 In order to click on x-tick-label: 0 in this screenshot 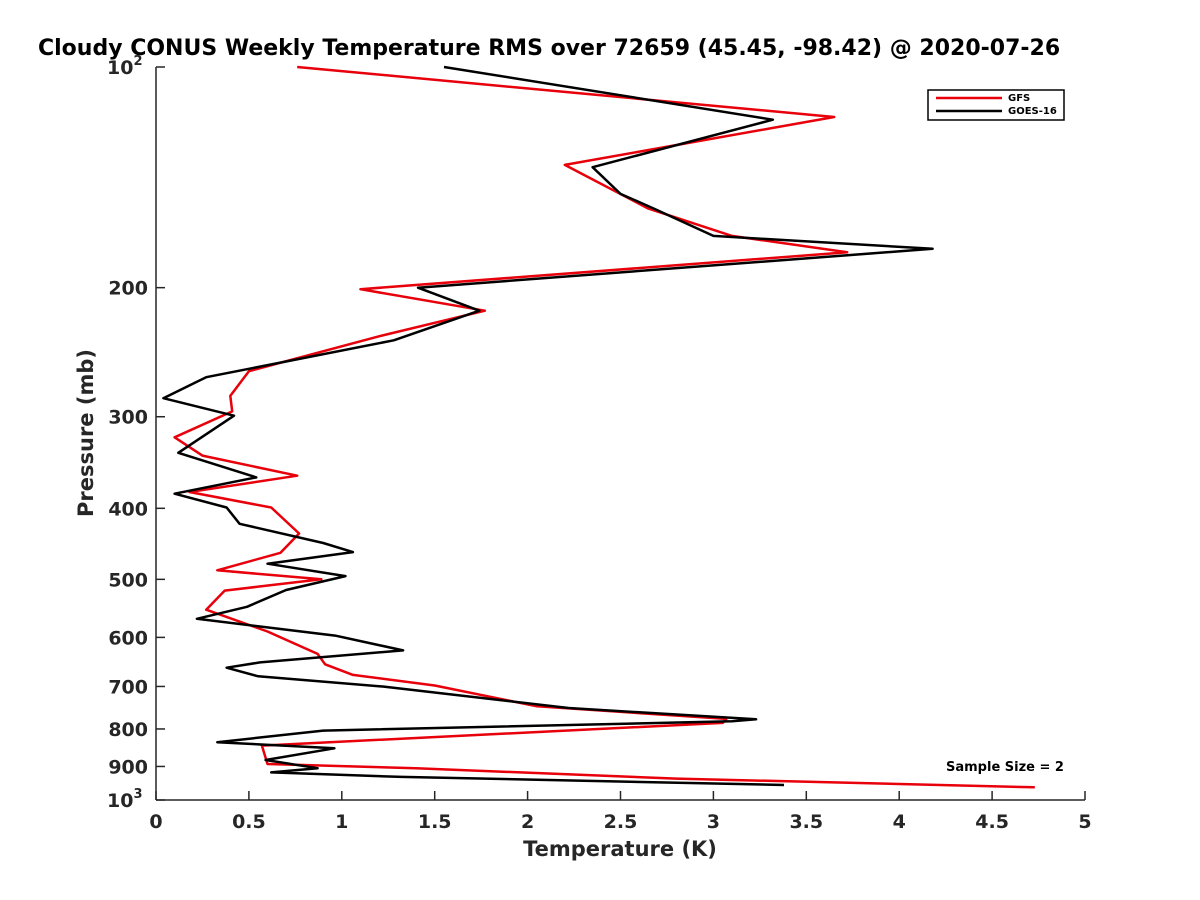, I will do `click(155, 822)`.